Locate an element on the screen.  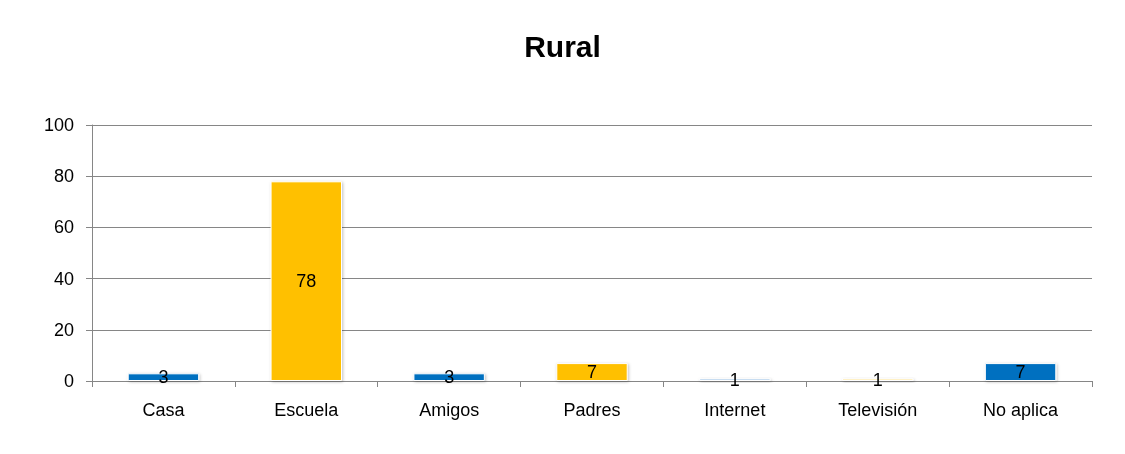
x-tick-label: No aplica is located at coordinates (1021, 410).